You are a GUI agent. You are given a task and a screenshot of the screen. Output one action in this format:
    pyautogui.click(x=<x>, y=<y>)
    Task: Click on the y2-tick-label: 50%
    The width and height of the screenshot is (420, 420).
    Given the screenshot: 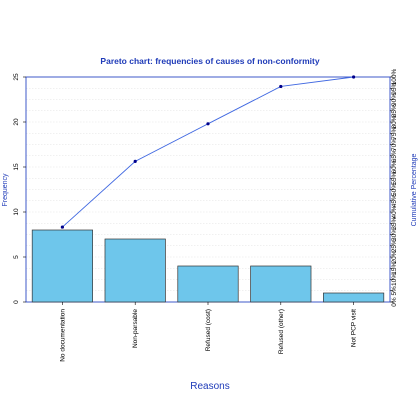 What is the action you would take?
    pyautogui.click(x=394, y=189)
    